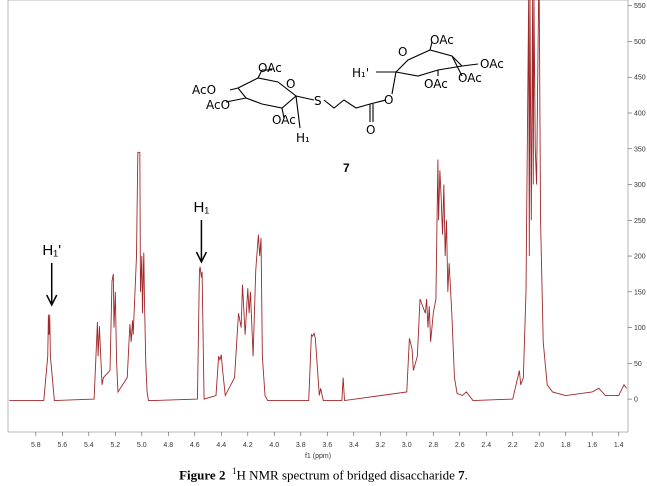 This screenshot has width=647, height=486. What do you see at coordinates (36, 445) in the screenshot?
I see `x-tick-label: 5.8` at bounding box center [36, 445].